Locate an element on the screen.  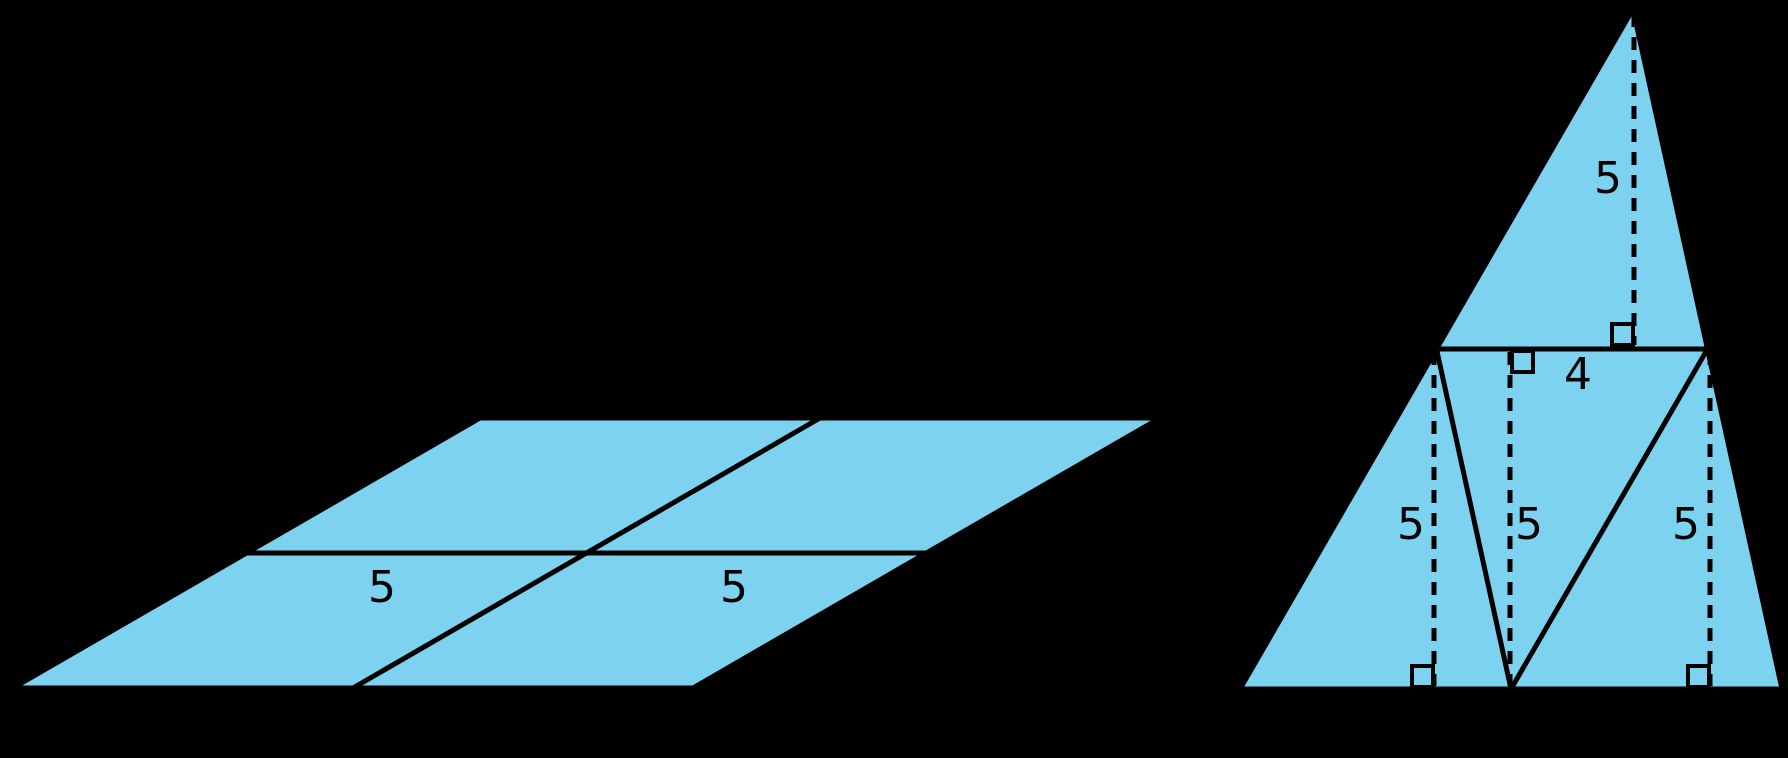
inverted-triangle-left-side is located at coordinates (1474, 519).